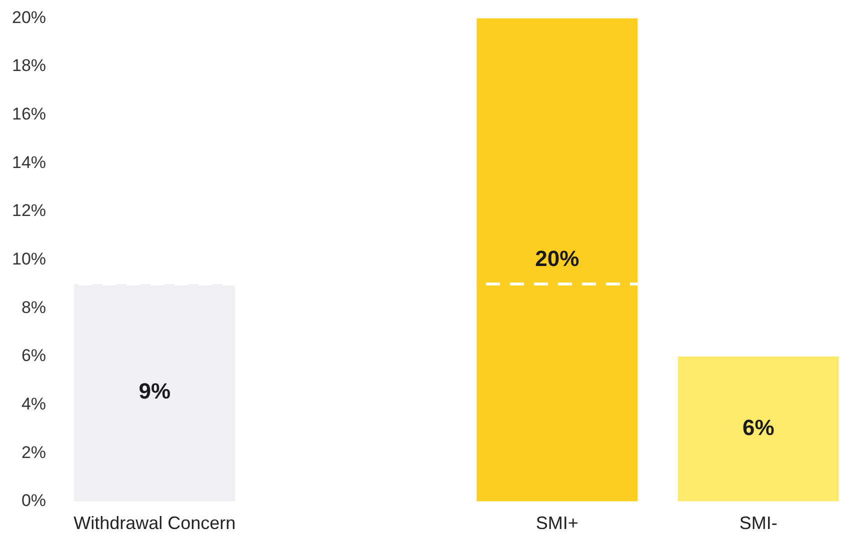  I want to click on bar, so click(758, 429).